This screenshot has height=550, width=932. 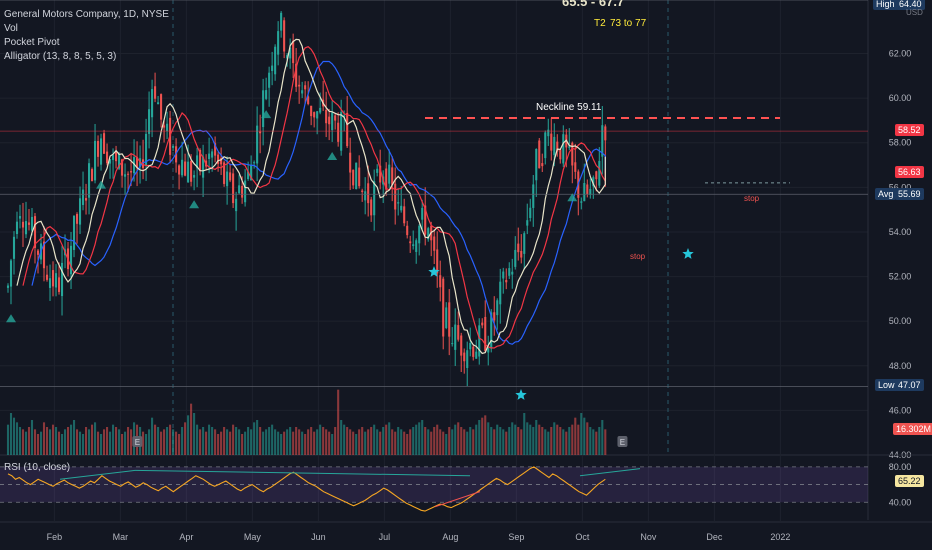 I want to click on legend-vol: Vol, so click(x=11, y=28).